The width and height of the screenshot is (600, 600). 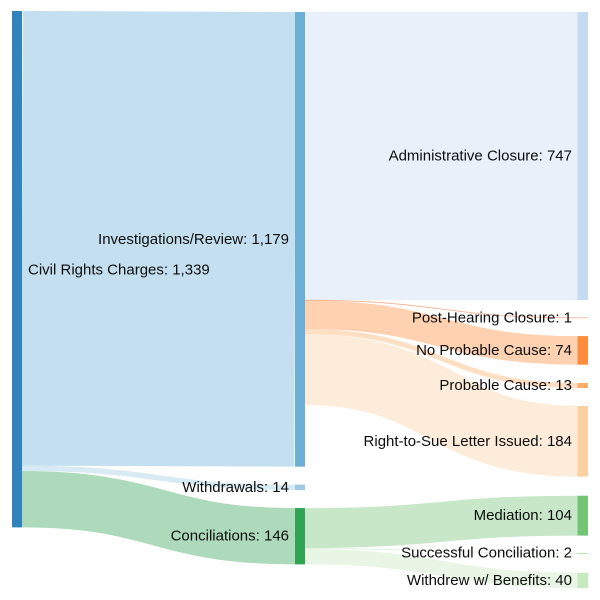 What do you see at coordinates (505, 385) in the screenshot?
I see `svg-text: Probable Cause: 13` at bounding box center [505, 385].